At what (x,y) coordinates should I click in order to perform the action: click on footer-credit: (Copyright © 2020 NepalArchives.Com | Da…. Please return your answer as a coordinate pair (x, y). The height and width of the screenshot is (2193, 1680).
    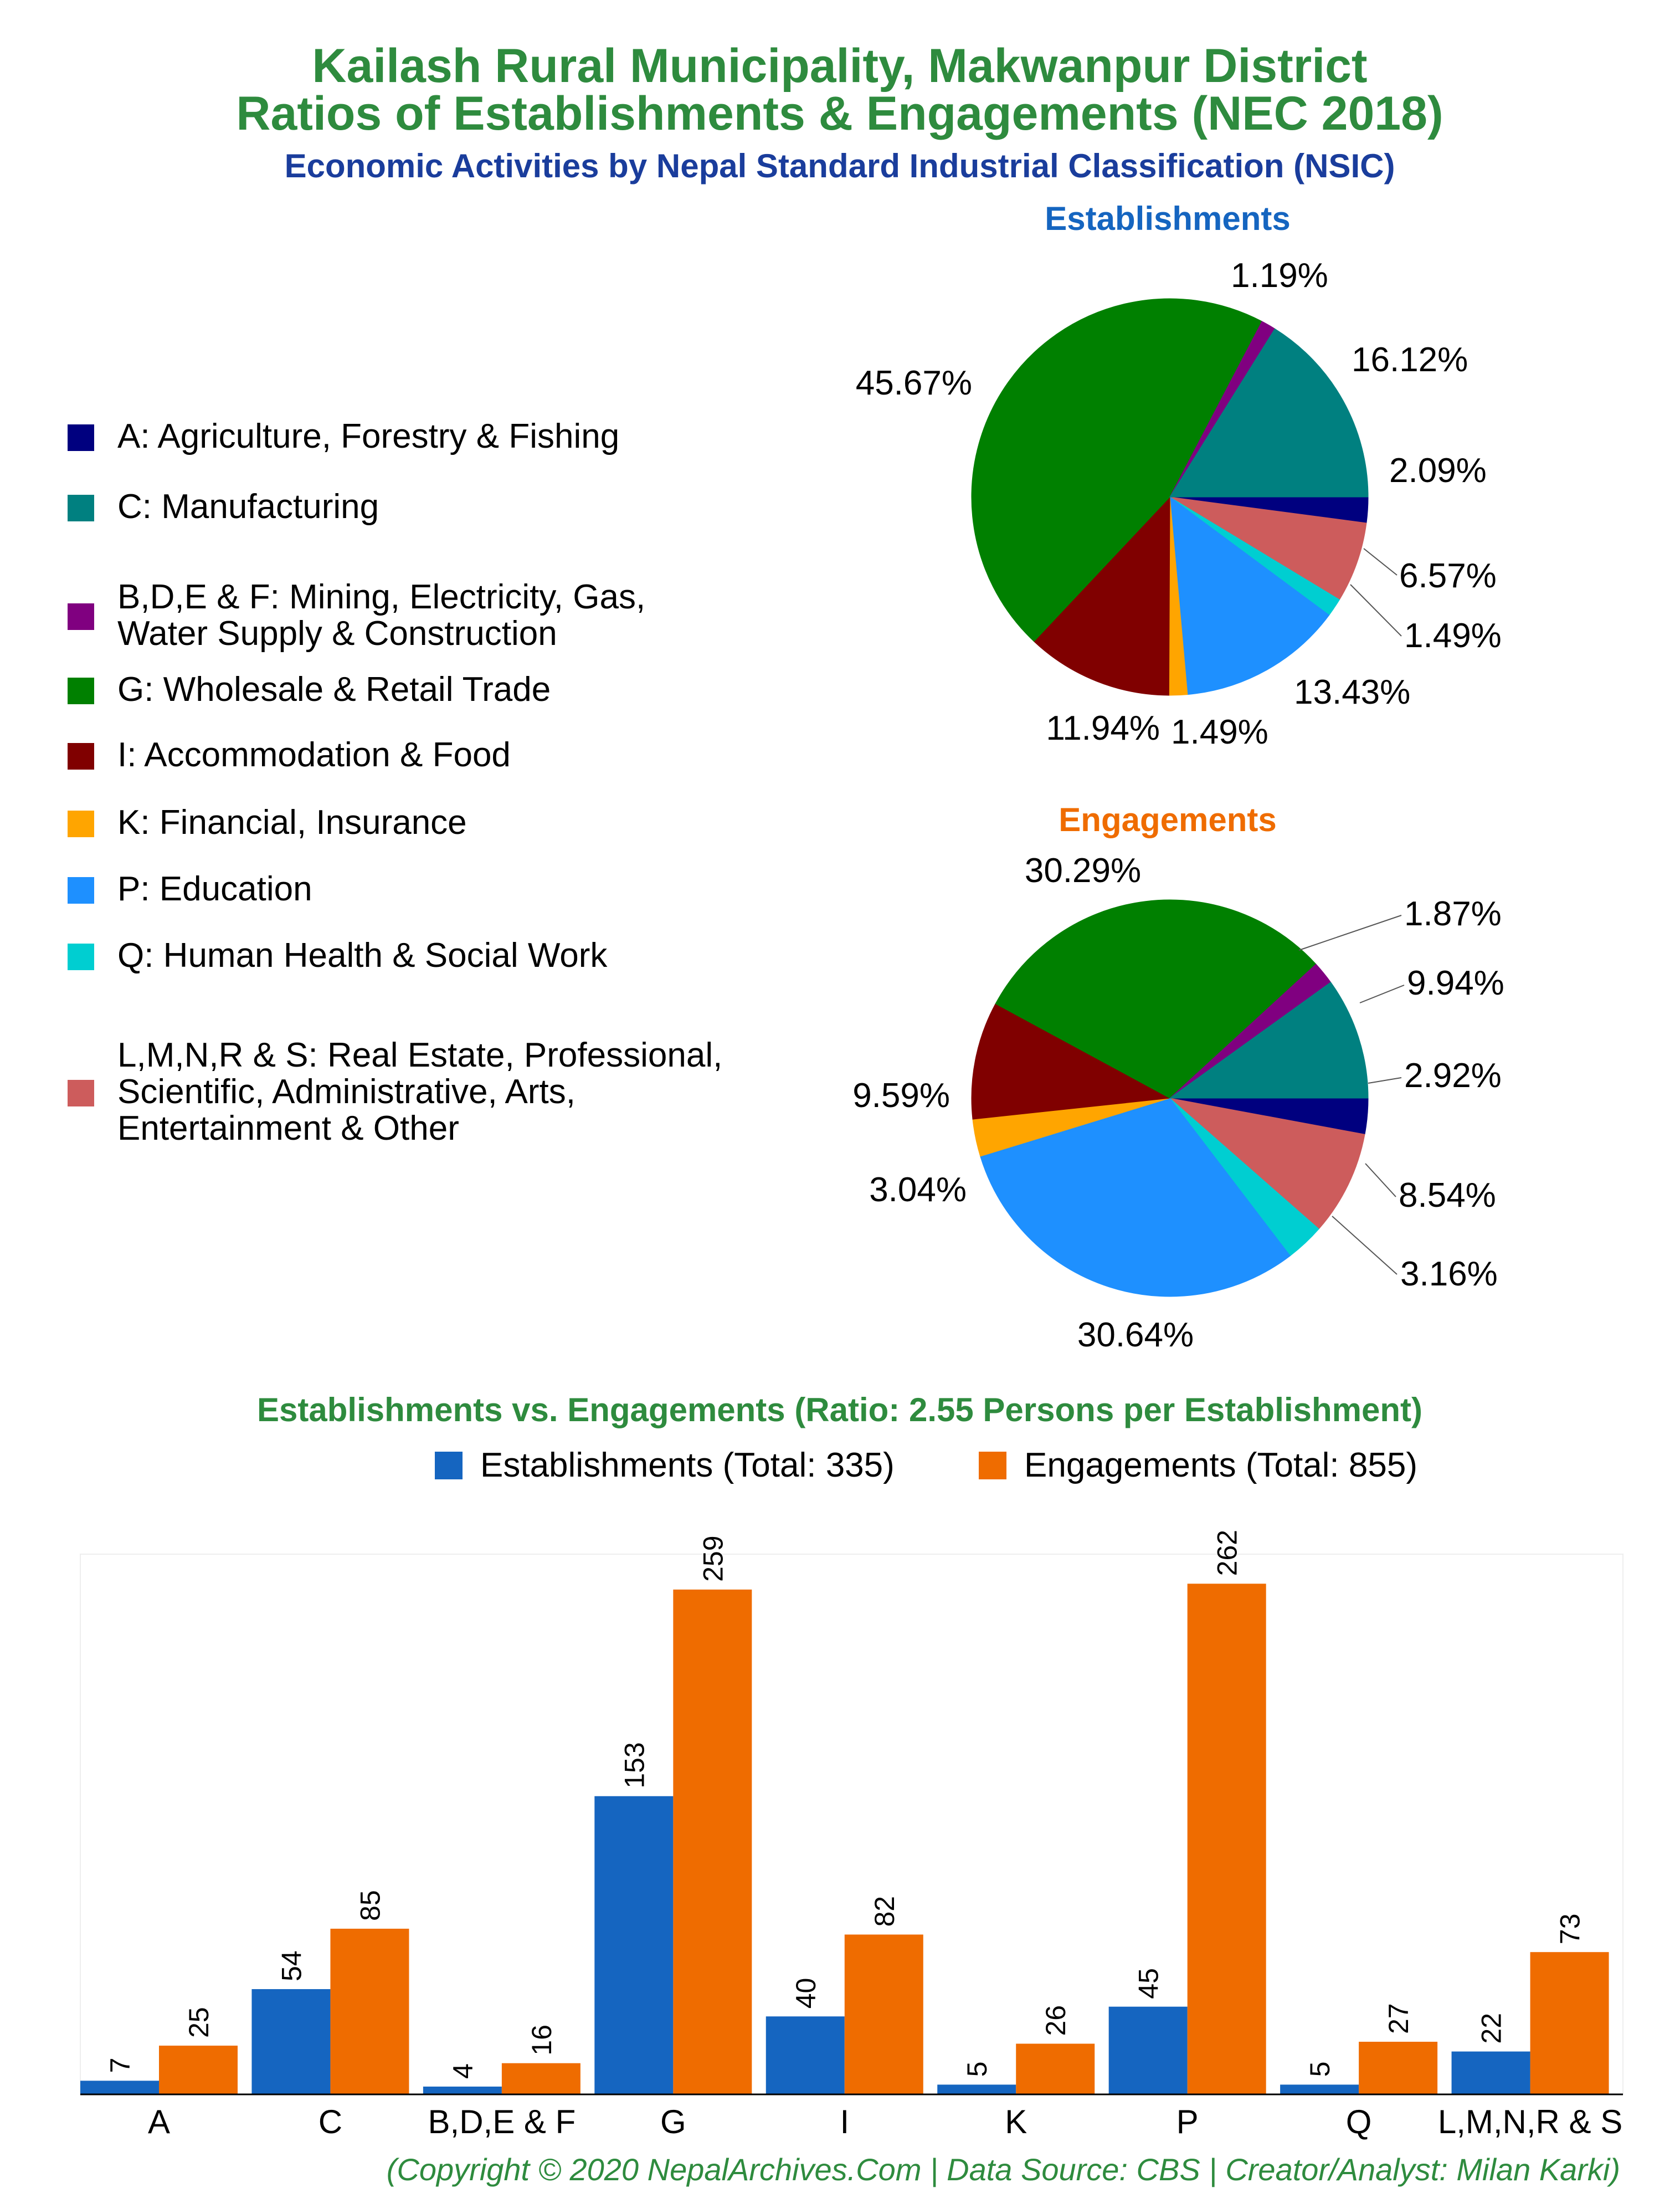
    Looking at the image, I should click on (1003, 2169).